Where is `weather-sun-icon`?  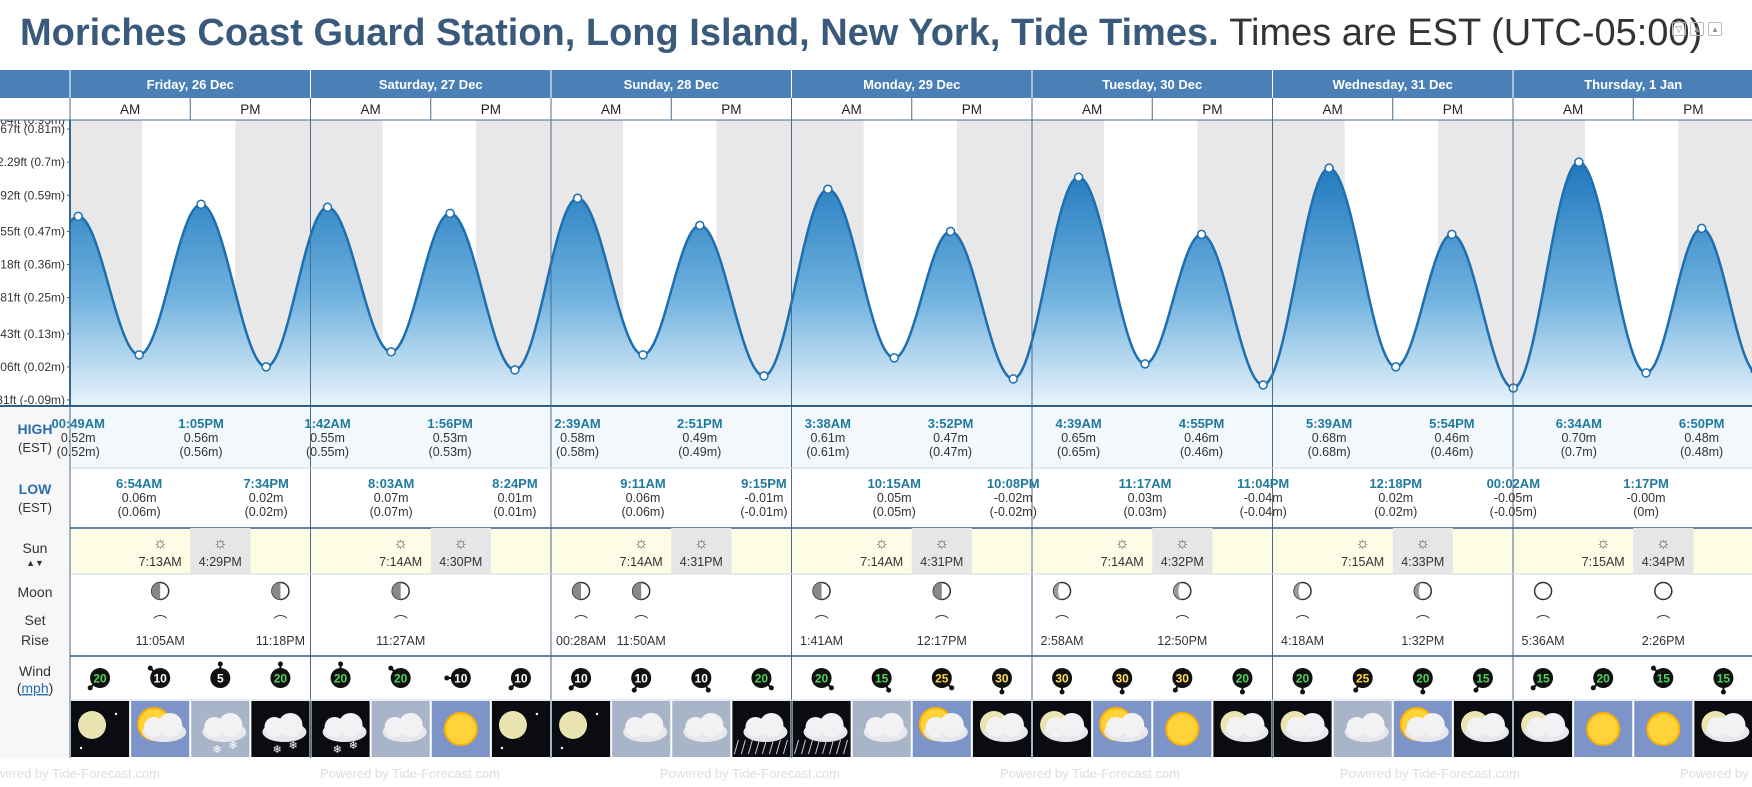 weather-sun-icon is located at coordinates (1603, 729).